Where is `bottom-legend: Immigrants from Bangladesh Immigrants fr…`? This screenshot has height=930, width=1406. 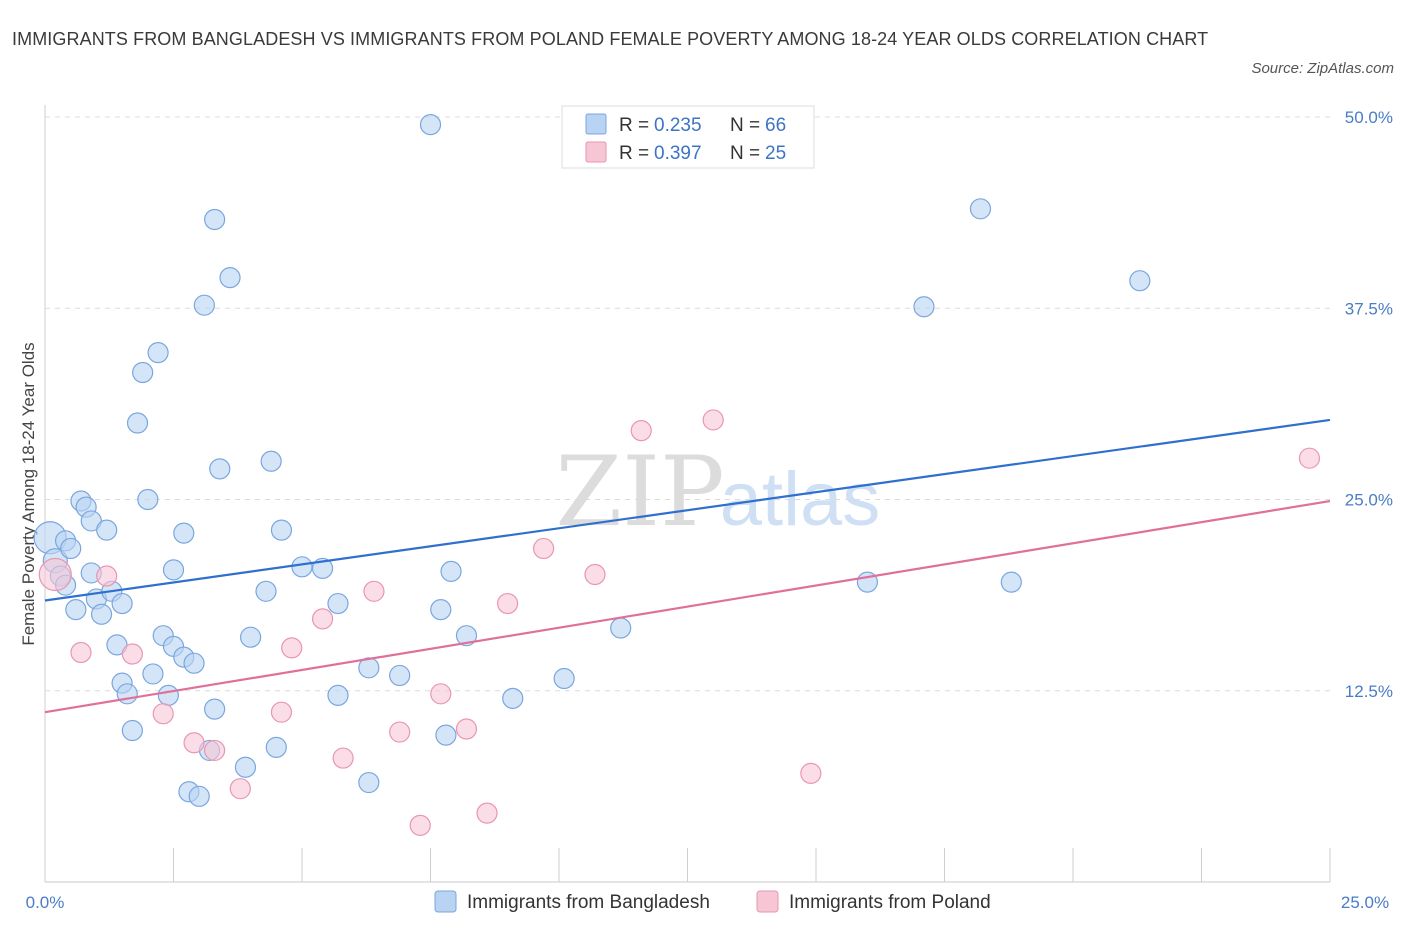 bottom-legend: Immigrants from Bangladesh Immigrants fr… is located at coordinates (712, 901).